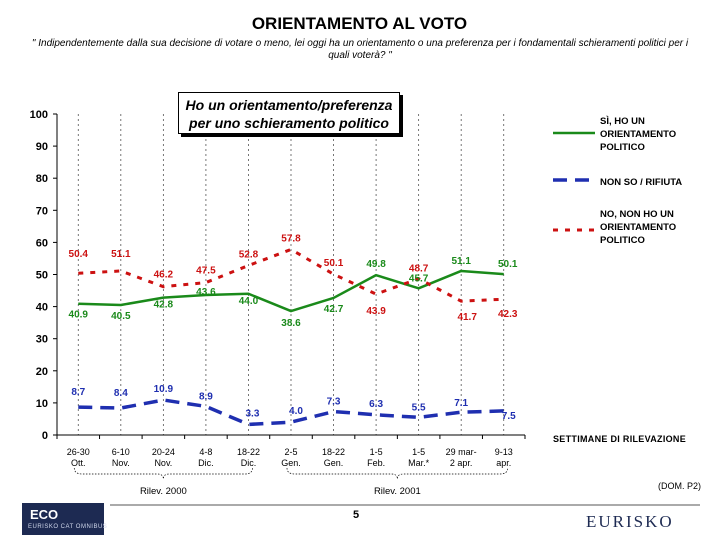 This screenshot has height=539, width=719. I want to click on legend-si-line-1: SÌ, HO UN, so click(622, 121).